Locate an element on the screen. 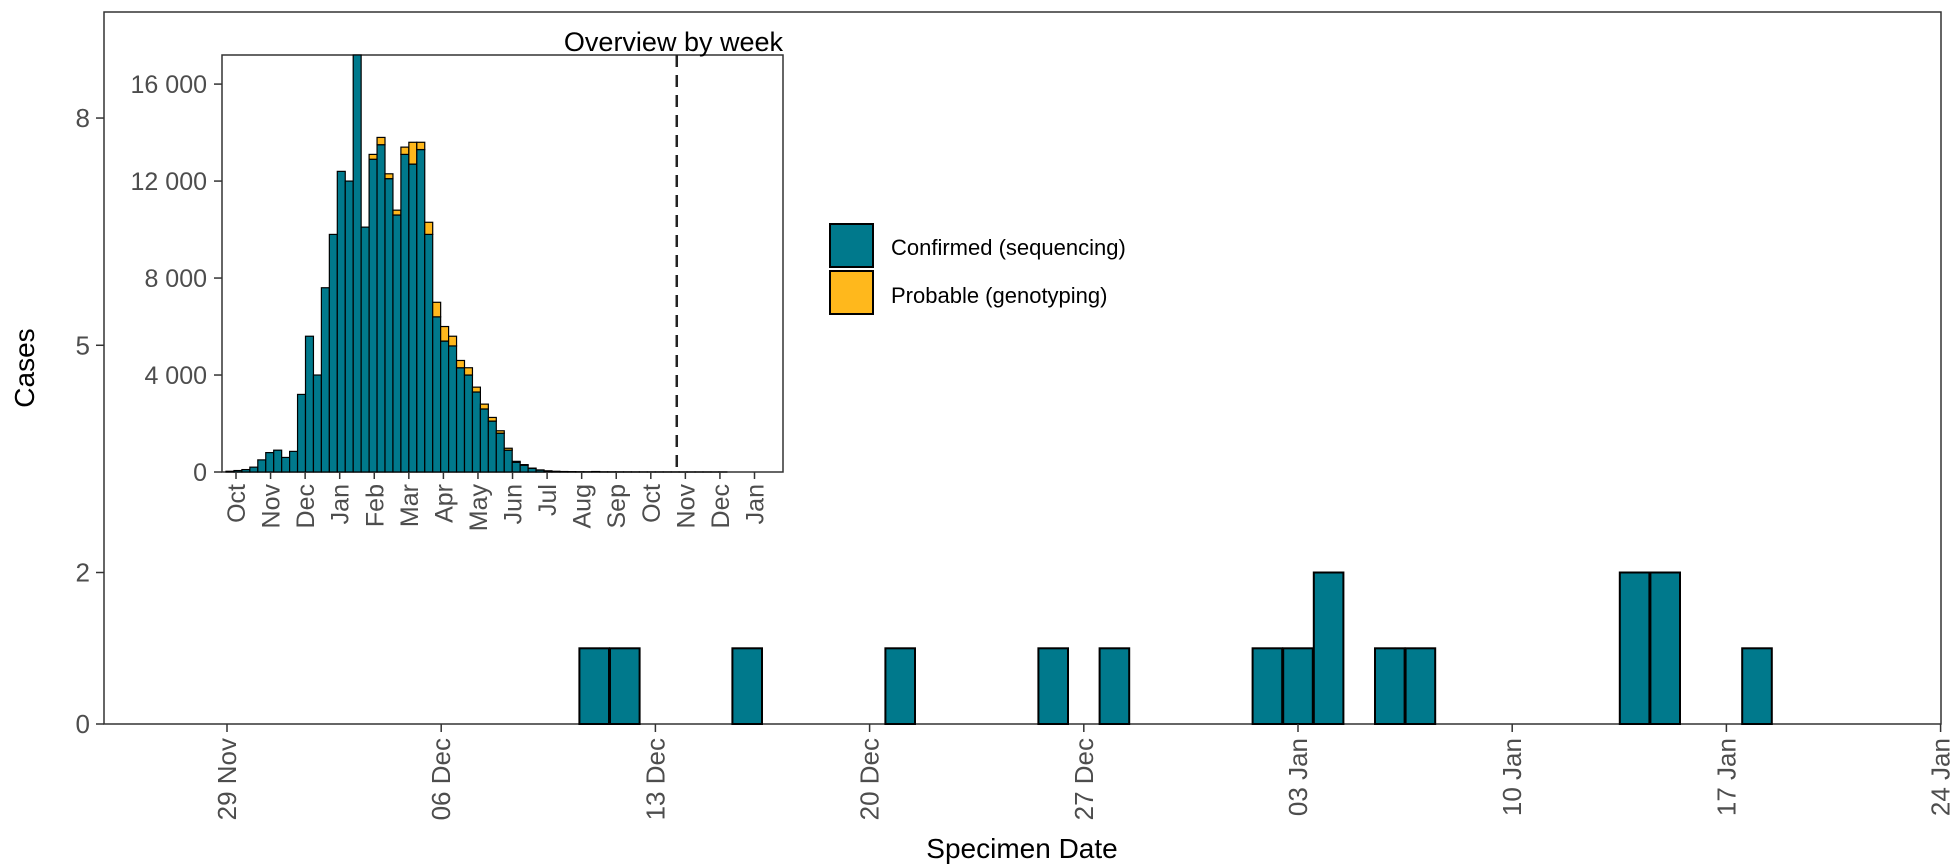 This screenshot has height=865, width=1959. main-x-tick-label-6: 10 Jan is located at coordinates (1512, 777).